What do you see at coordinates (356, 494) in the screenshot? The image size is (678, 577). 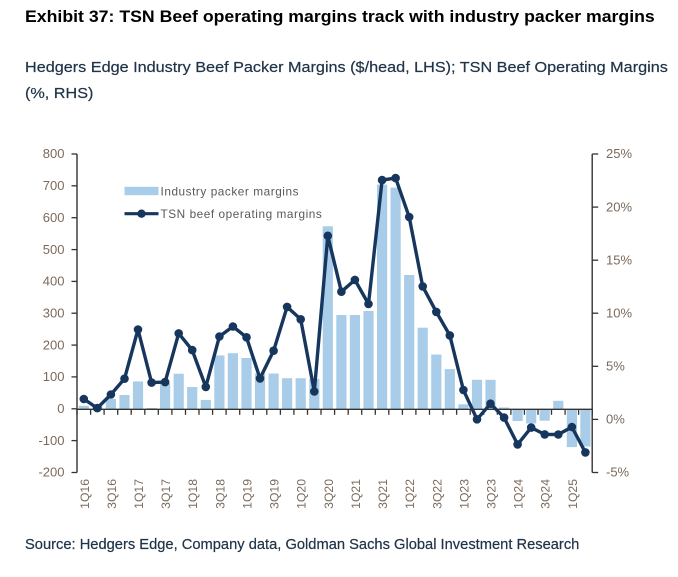 I see `svg-text: 1Q21` at bounding box center [356, 494].